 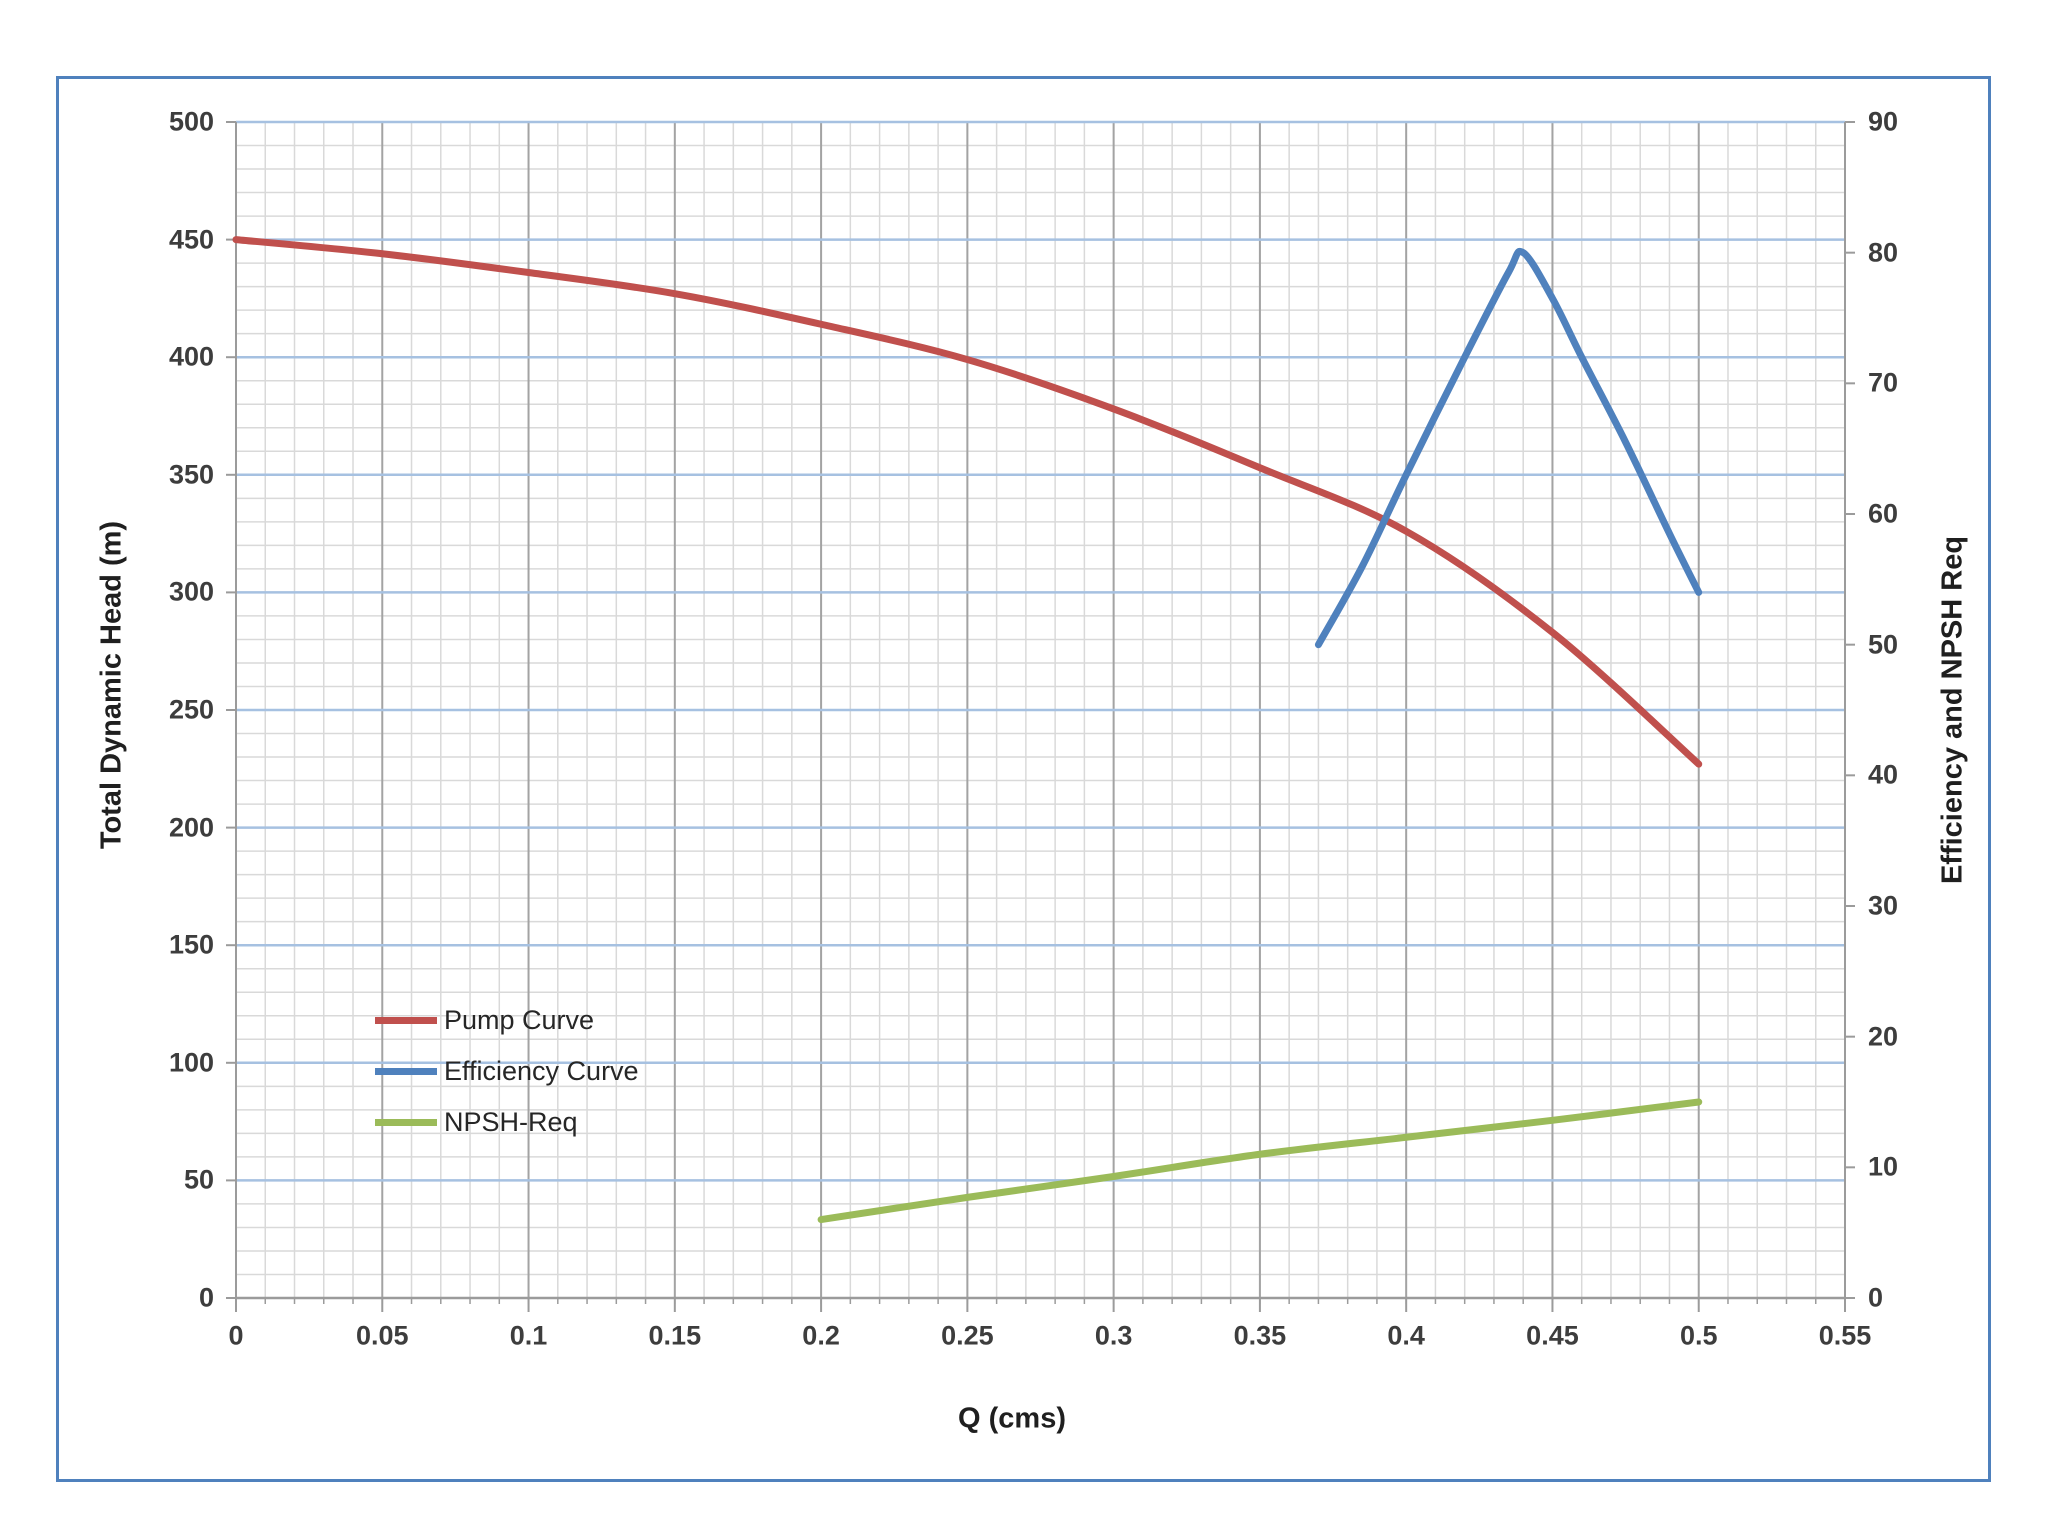 I want to click on right-axis-tick-label: 70, so click(x=1883, y=382).